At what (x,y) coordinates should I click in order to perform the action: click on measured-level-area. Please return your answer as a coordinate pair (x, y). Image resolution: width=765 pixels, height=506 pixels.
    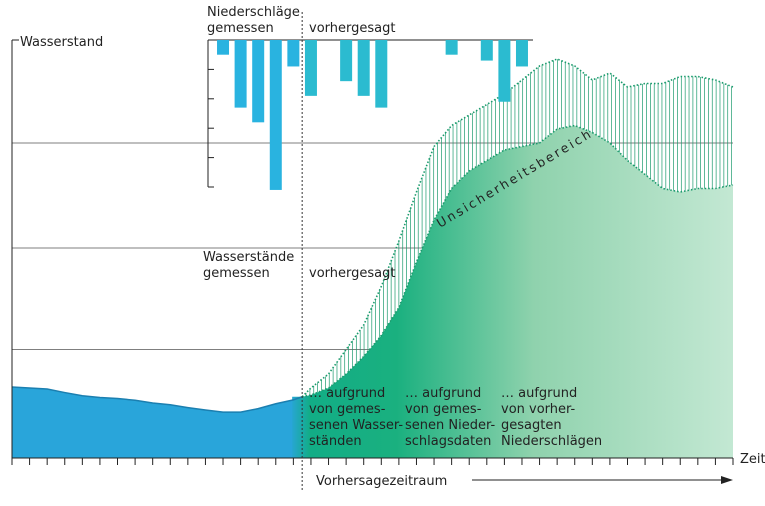
    Looking at the image, I should click on (157, 422).